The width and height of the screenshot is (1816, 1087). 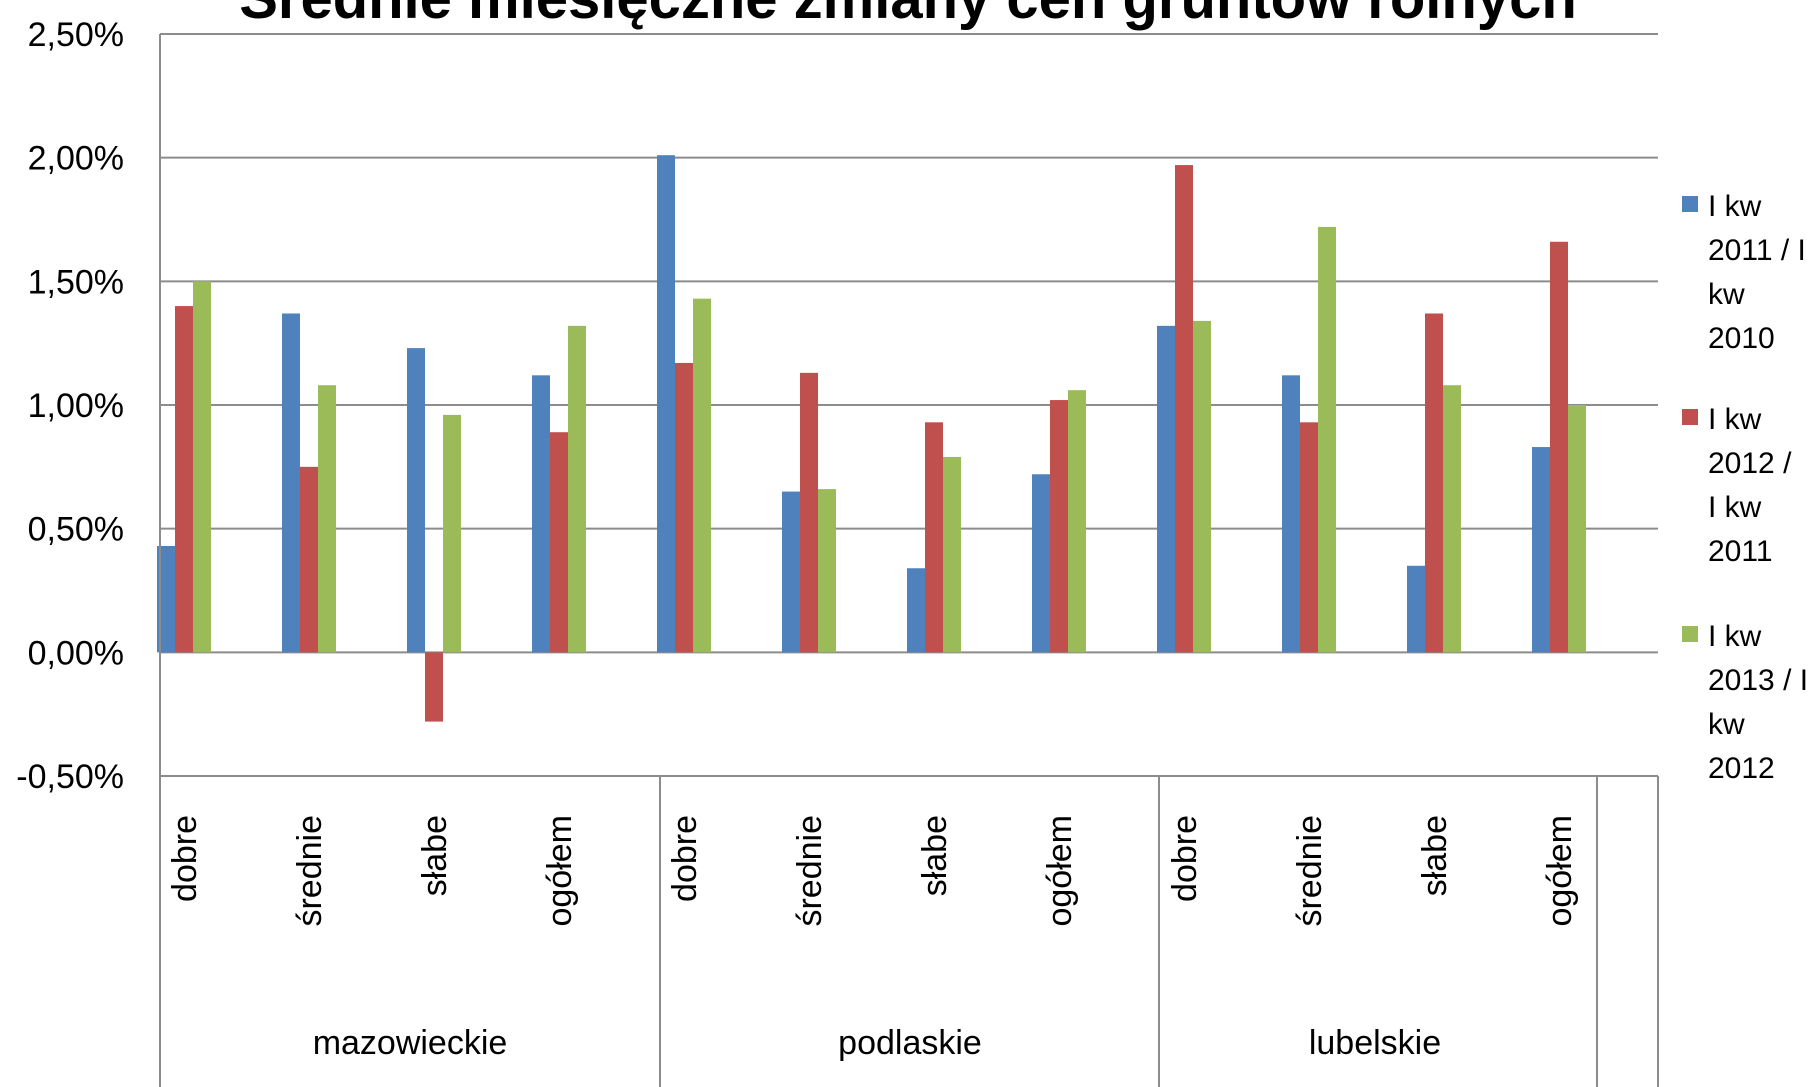 What do you see at coordinates (910, 1043) in the screenshot?
I see `group-label: podlaskie` at bounding box center [910, 1043].